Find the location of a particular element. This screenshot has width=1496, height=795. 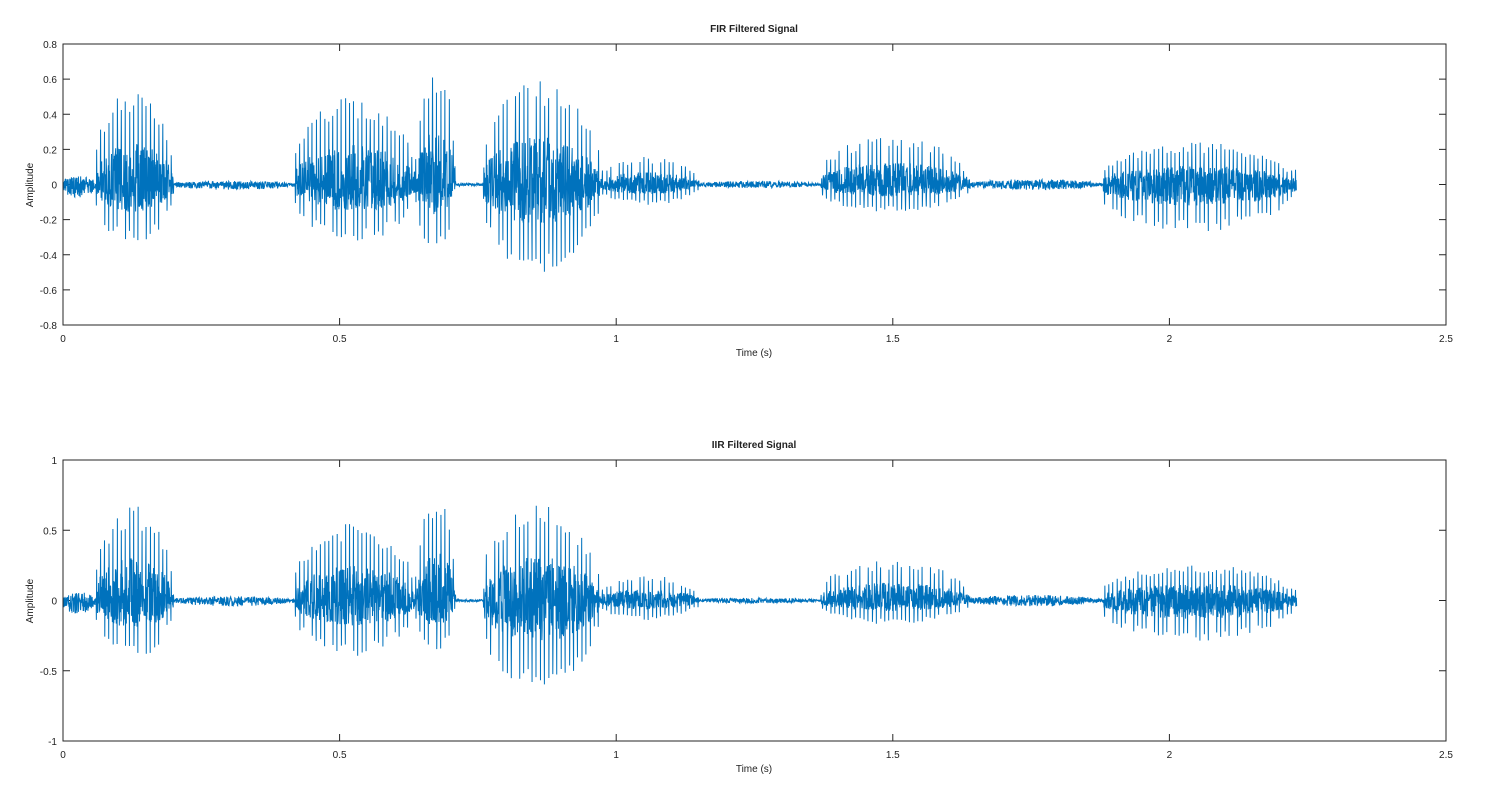

iir-chart-title: IIR Filtered Signal is located at coordinates (754, 445).